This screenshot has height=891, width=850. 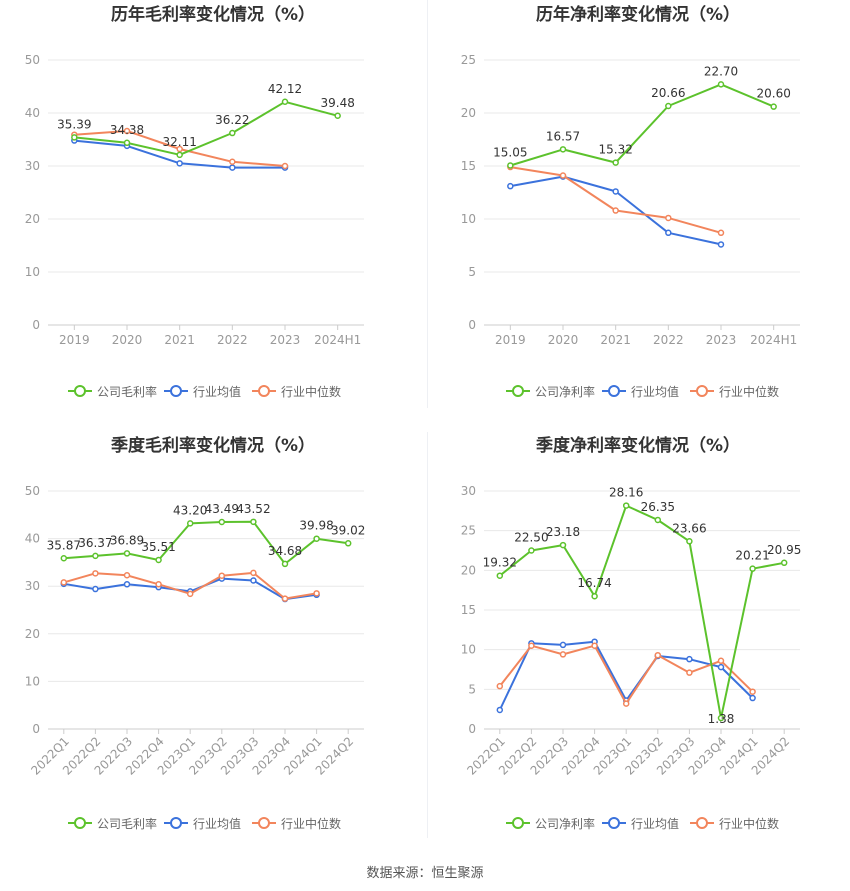 What do you see at coordinates (658, 507) in the screenshot?
I see `data-label: 26.35` at bounding box center [658, 507].